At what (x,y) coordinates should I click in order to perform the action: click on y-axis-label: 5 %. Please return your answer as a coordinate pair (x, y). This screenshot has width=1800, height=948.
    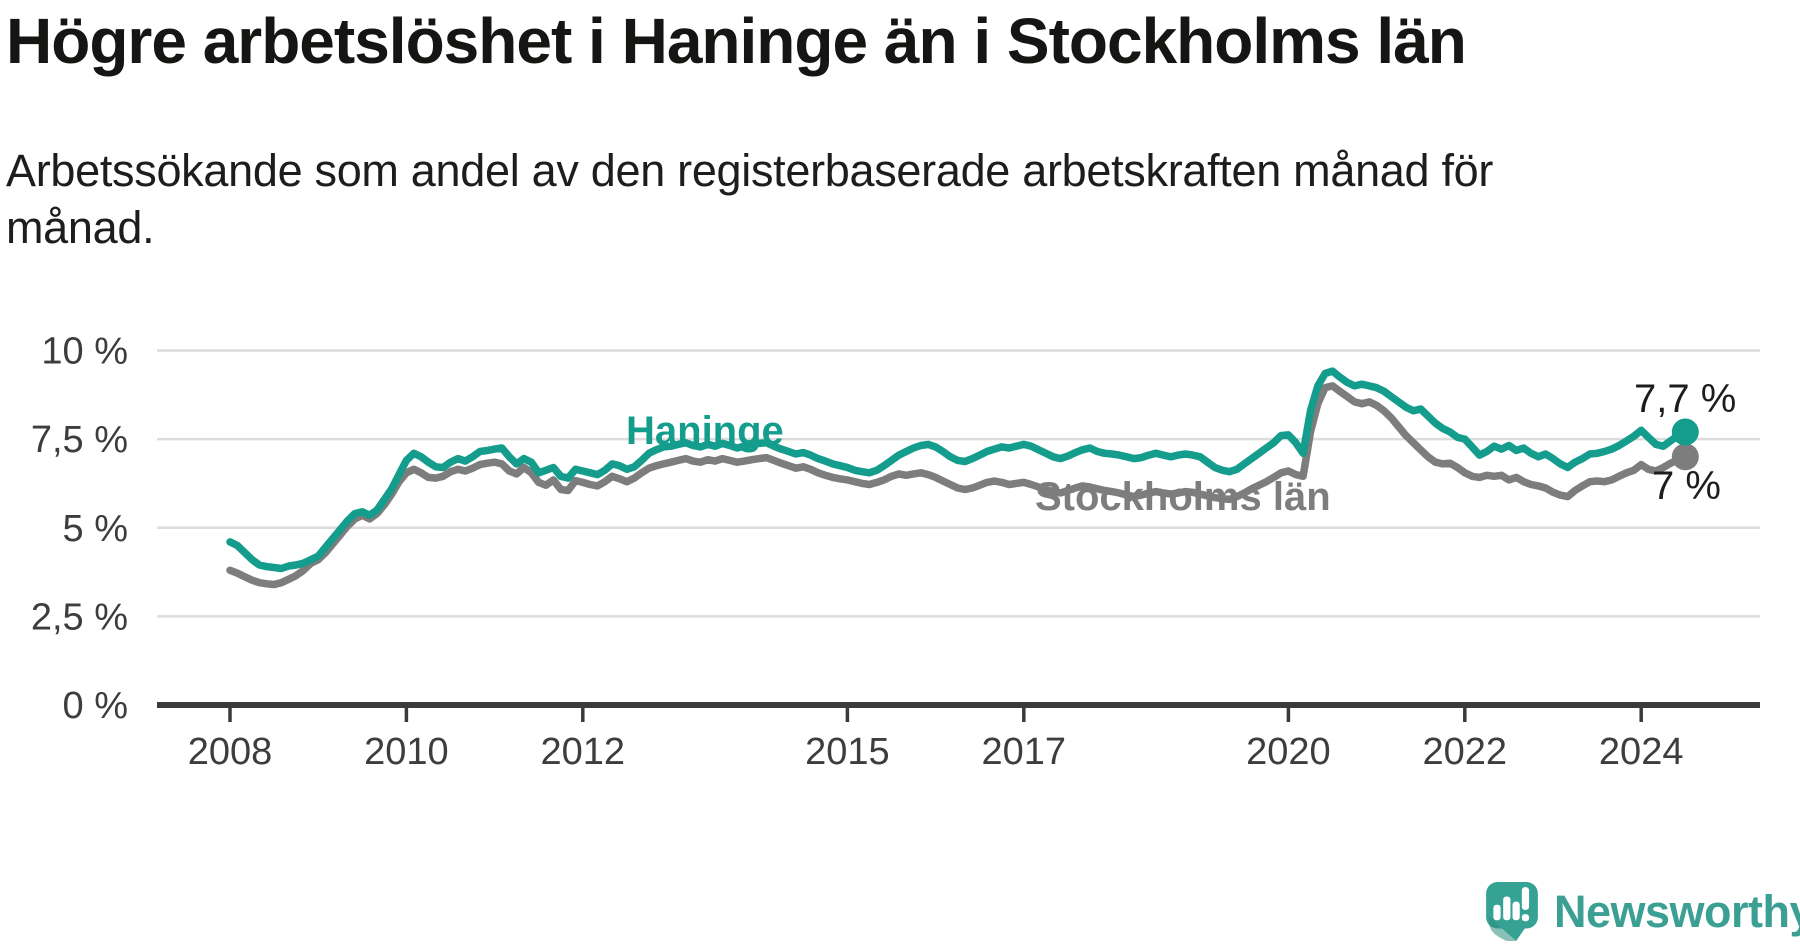
    Looking at the image, I should click on (95, 529).